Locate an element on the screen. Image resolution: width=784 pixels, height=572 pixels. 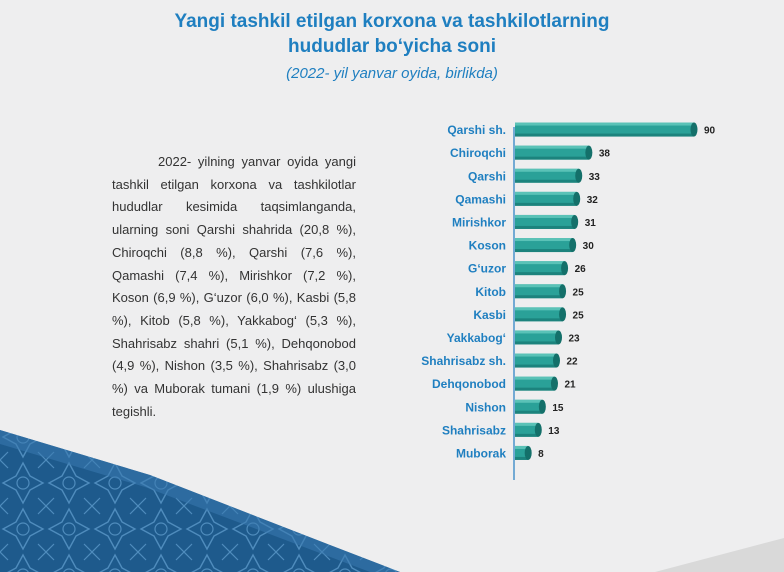
value-label-1: 38 is located at coordinates (605, 154).